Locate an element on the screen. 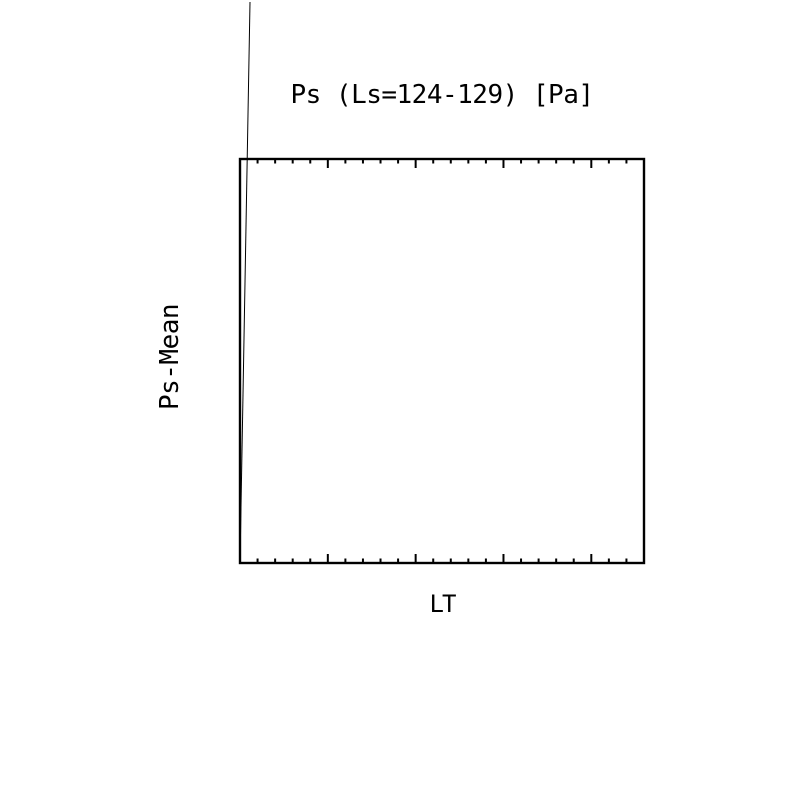 Image resolution: width=804 pixels, height=804 pixels. x-axis-label: LT is located at coordinates (443, 604).